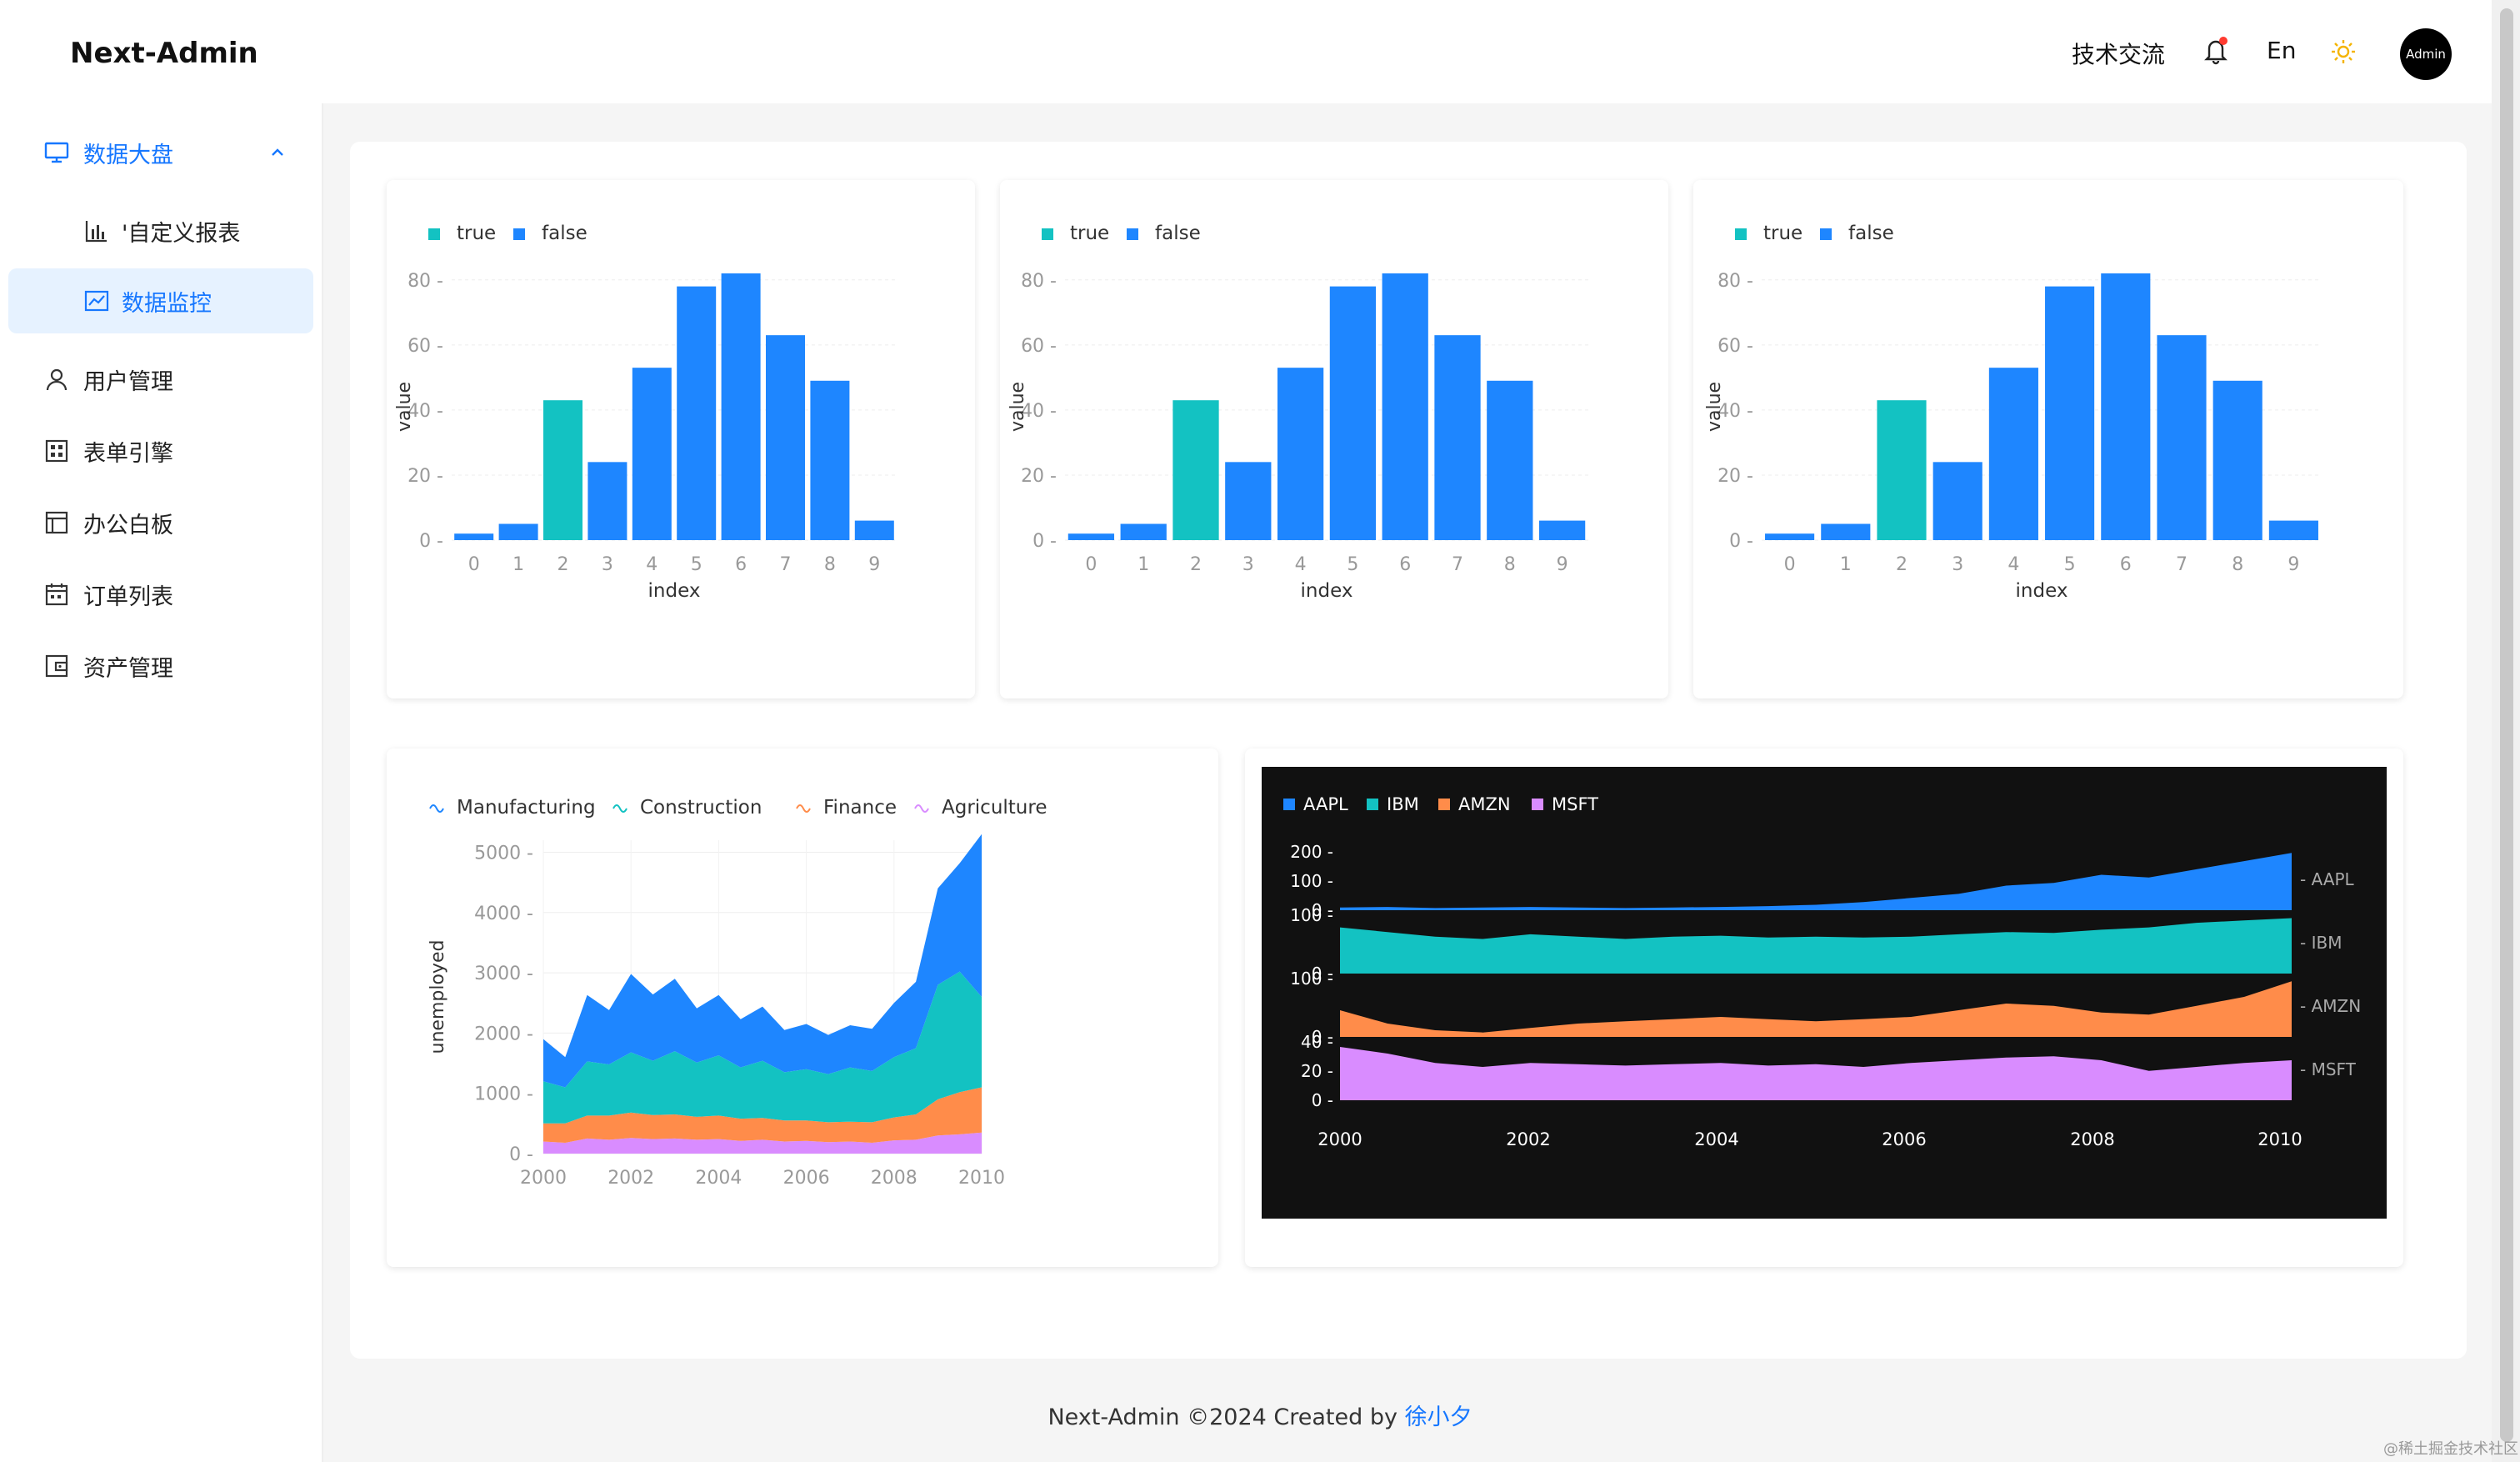 The height and width of the screenshot is (1462, 2520). What do you see at coordinates (128, 525) in the screenshot?
I see `sidebar-item-label: 办公白板` at bounding box center [128, 525].